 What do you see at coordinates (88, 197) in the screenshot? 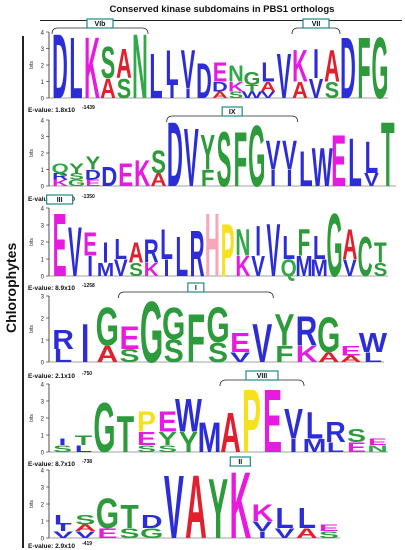
I see `evalue-exponent: -1350` at bounding box center [88, 197].